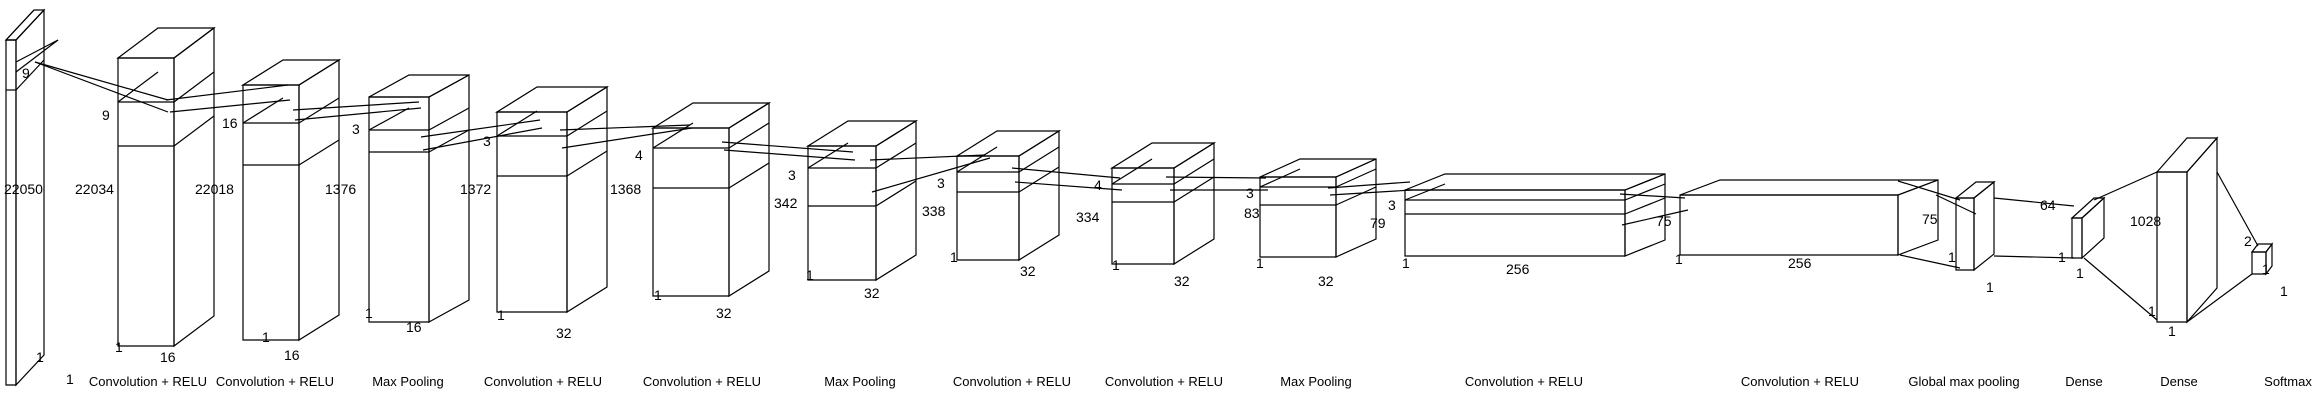 This screenshot has height=405, width=2323. Describe the element at coordinates (1378, 223) in the screenshot. I see `dimension-label: 79` at that location.